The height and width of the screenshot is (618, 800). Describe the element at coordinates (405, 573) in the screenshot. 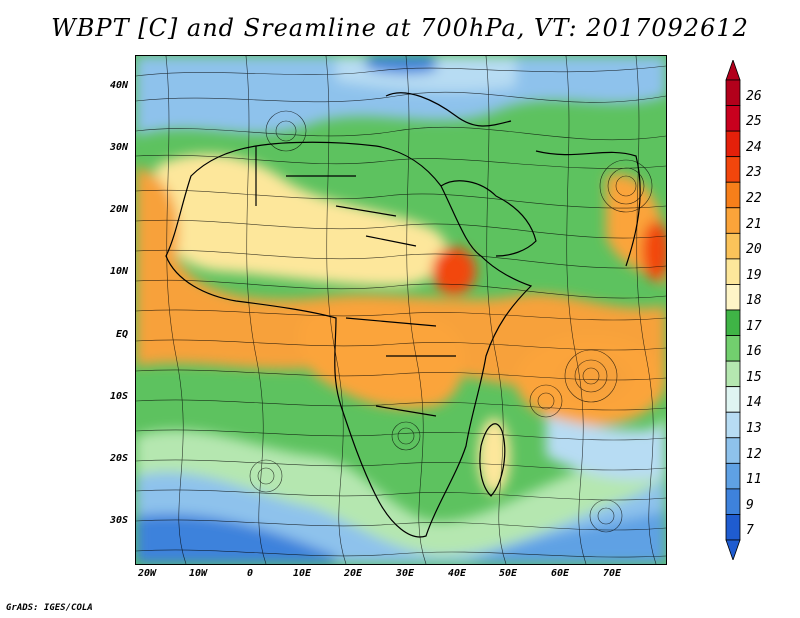

I see `lon-label-30e: 30E` at that location.